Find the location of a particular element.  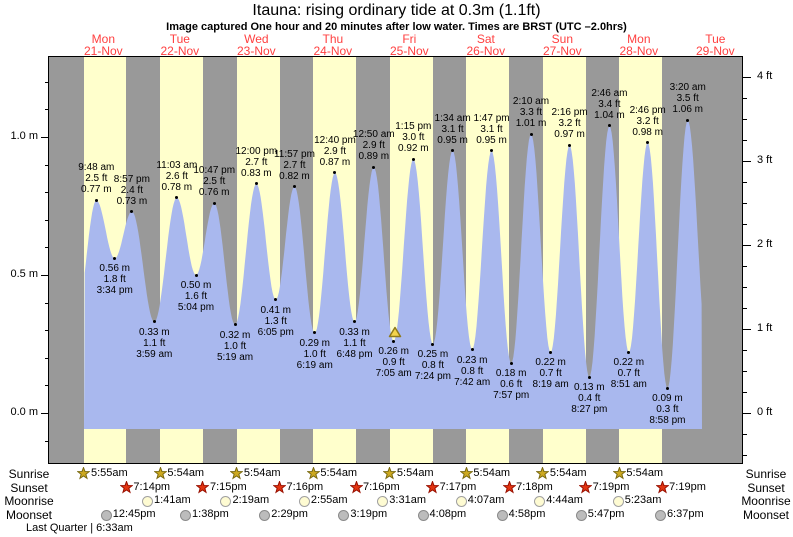

tide-event-label-line: 0.3 ft is located at coordinates (667, 410).